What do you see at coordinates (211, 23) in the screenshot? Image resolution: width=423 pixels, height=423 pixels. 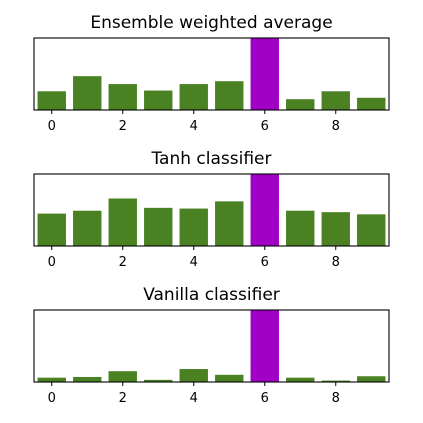 I see `chart-title: Ensemble weighted average` at bounding box center [211, 23].